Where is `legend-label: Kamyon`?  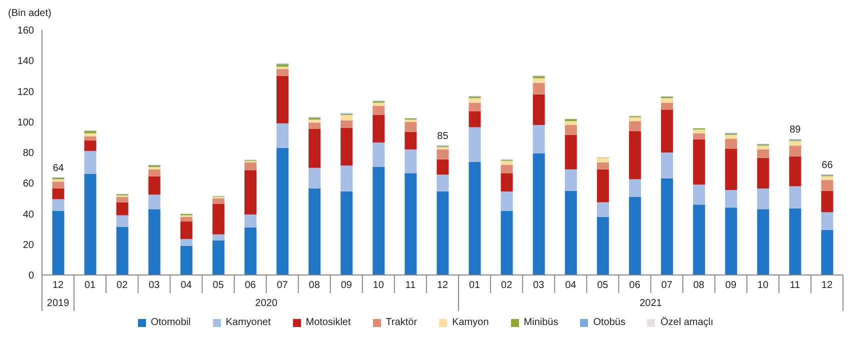
legend-label: Kamyon is located at coordinates (470, 322).